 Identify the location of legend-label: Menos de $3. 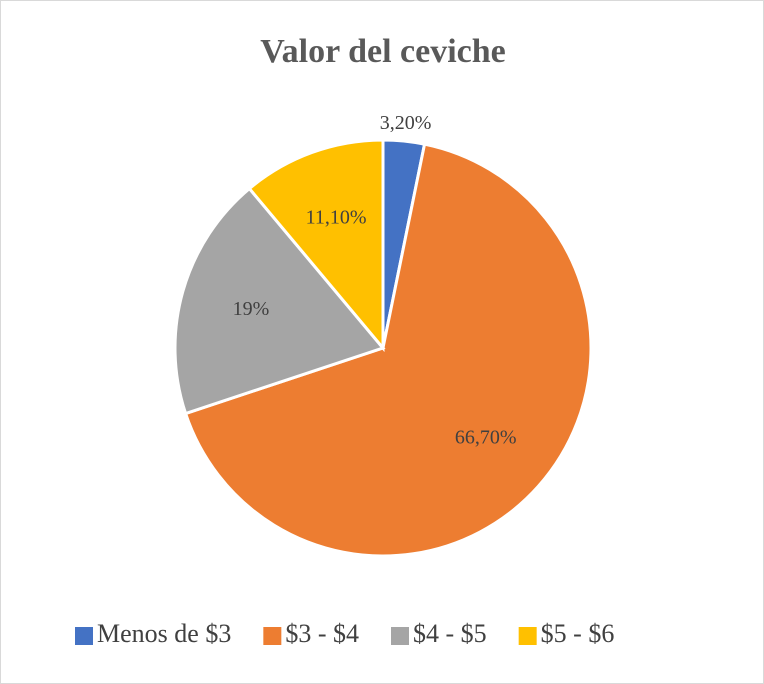
(164, 633).